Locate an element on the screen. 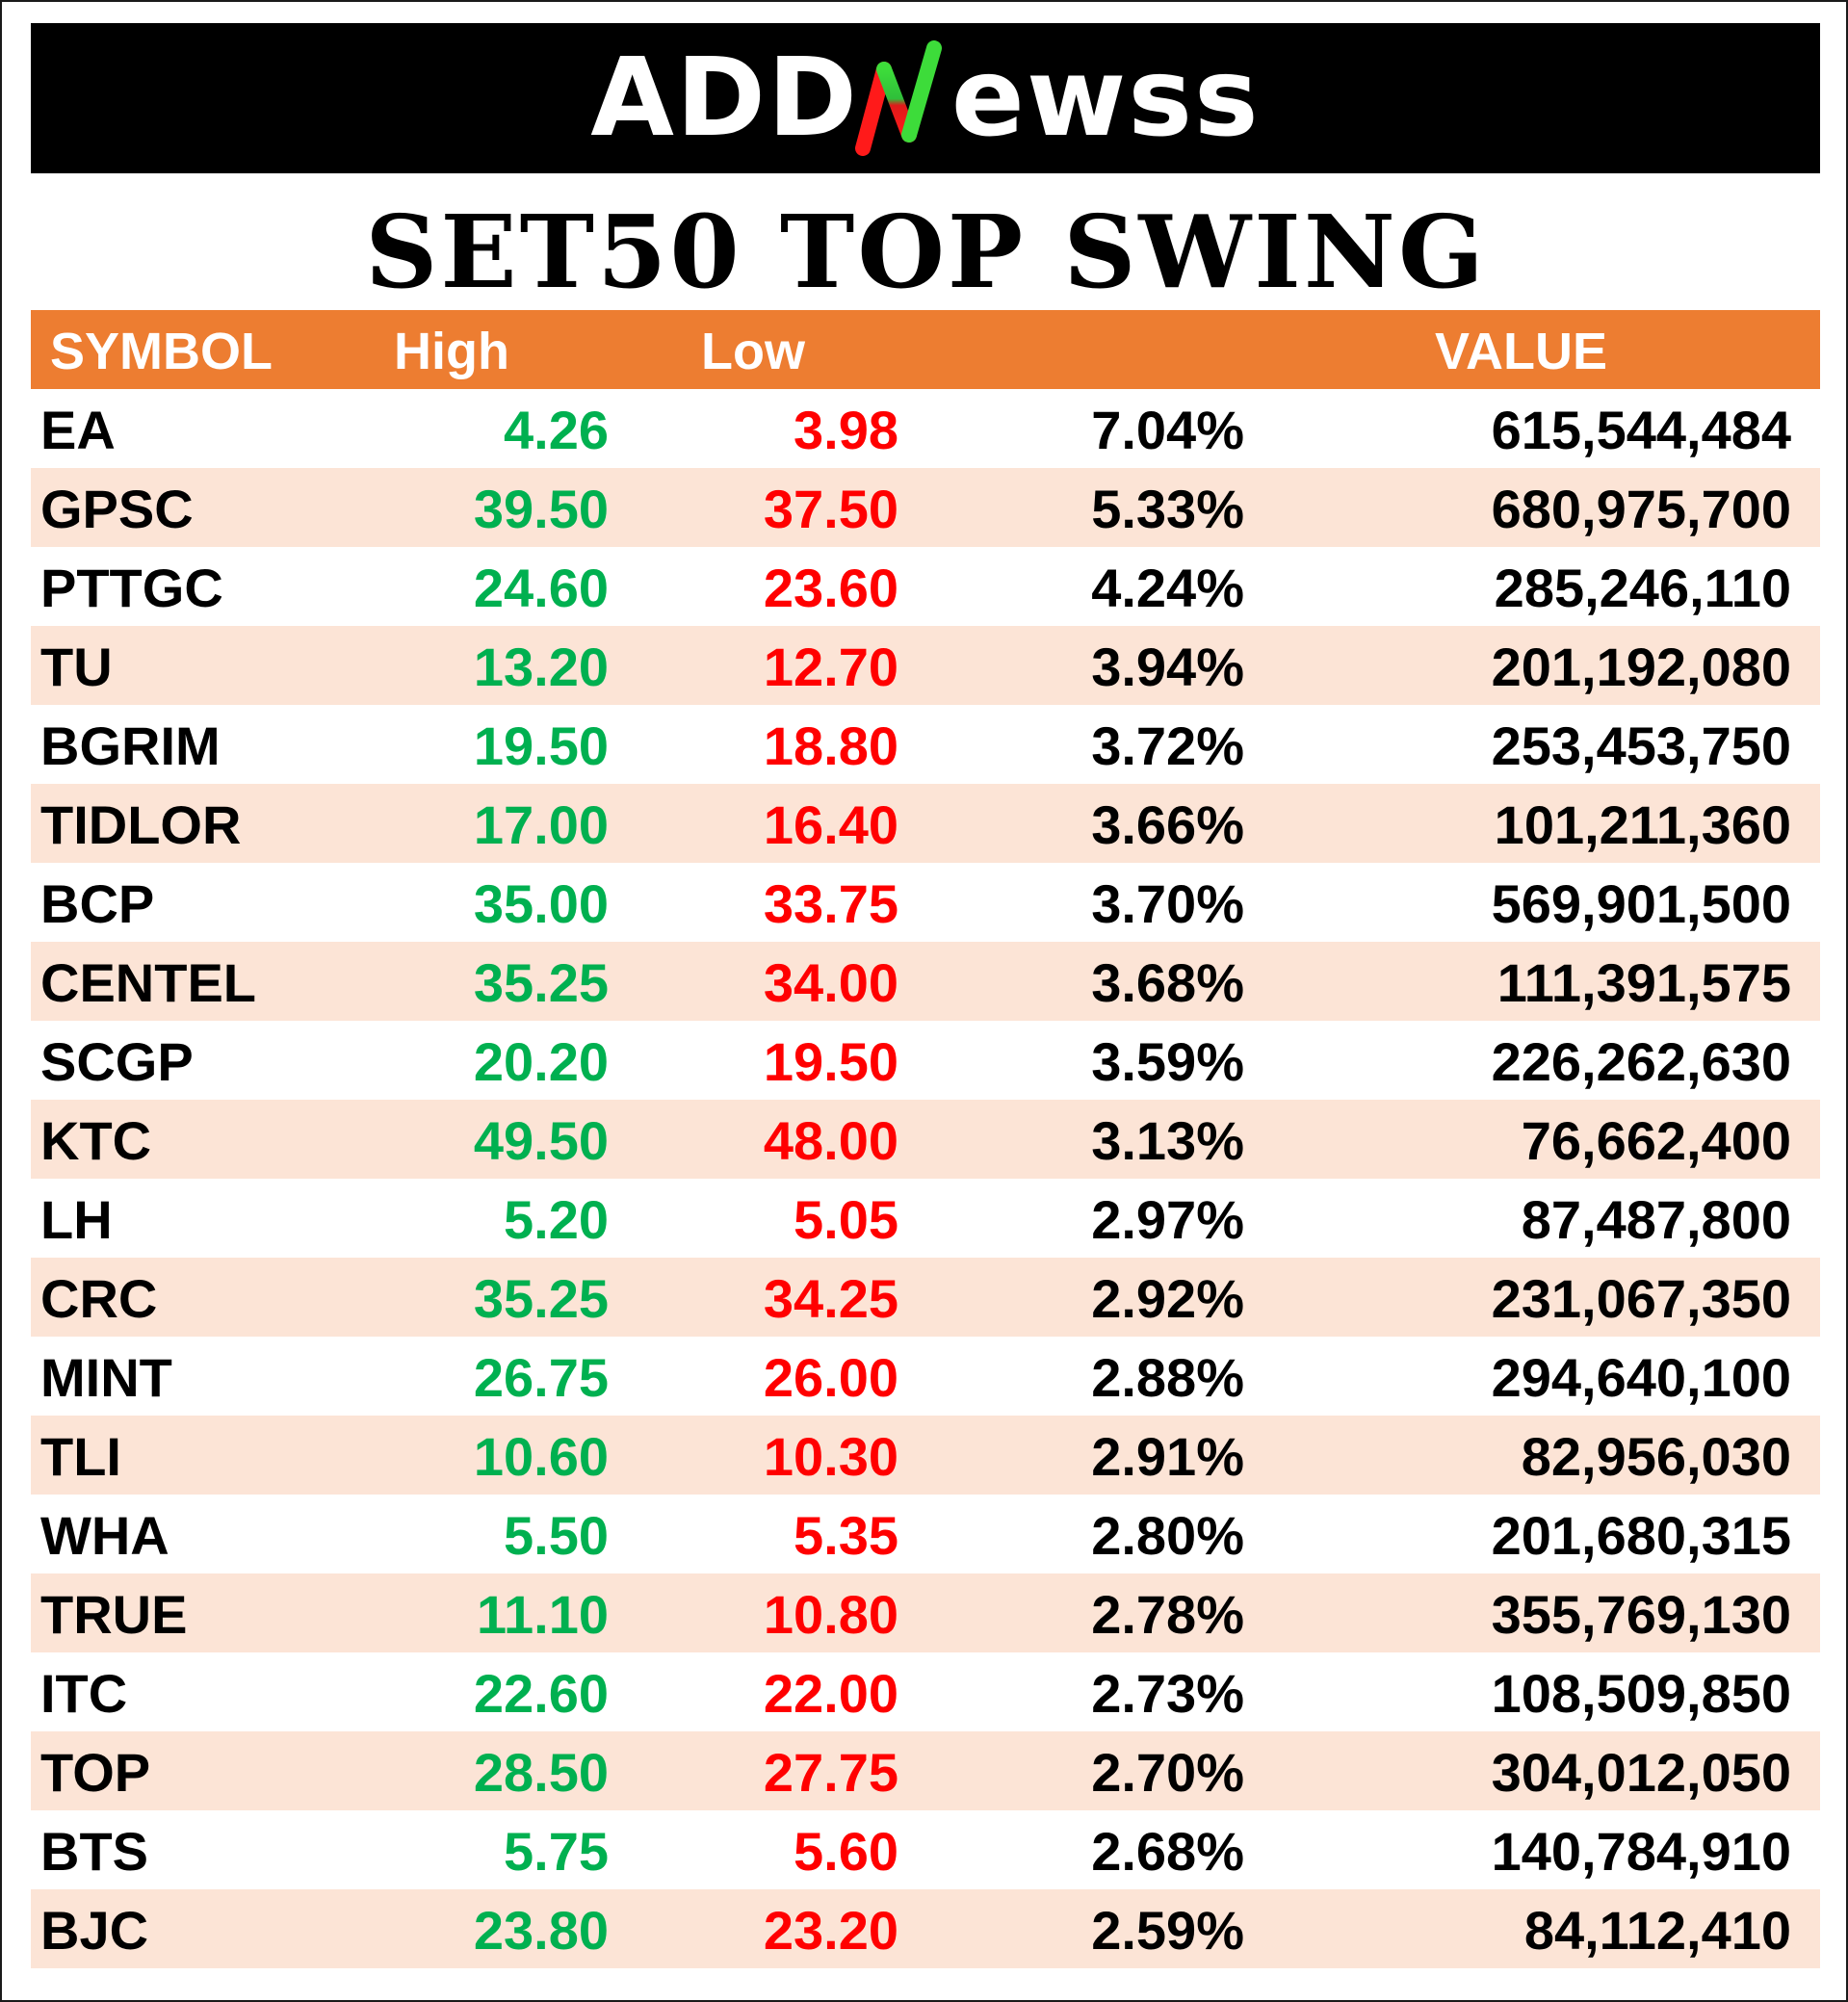 The width and height of the screenshot is (1848, 2002). header-high: High is located at coordinates (451, 351).